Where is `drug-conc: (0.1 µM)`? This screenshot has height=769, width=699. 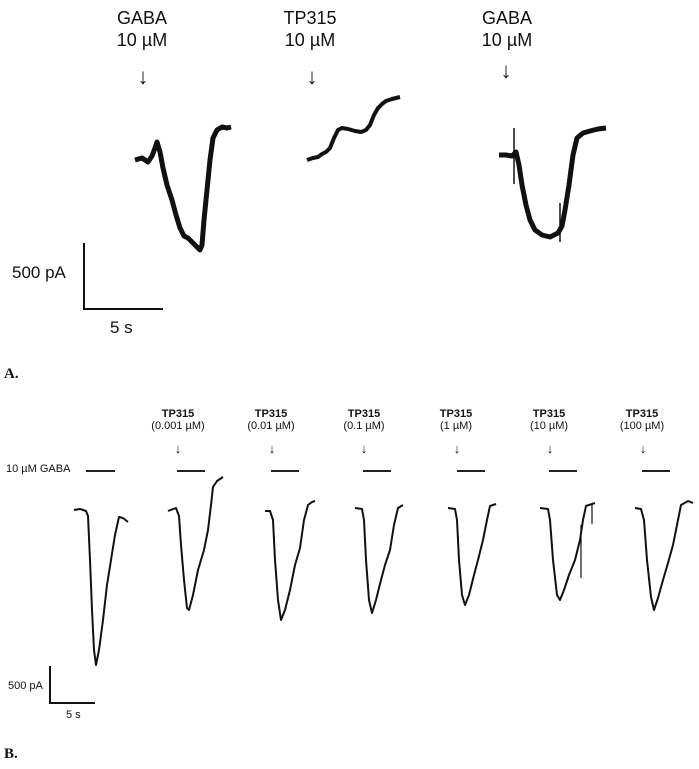
drug-conc: (0.1 µM) is located at coordinates (364, 426).